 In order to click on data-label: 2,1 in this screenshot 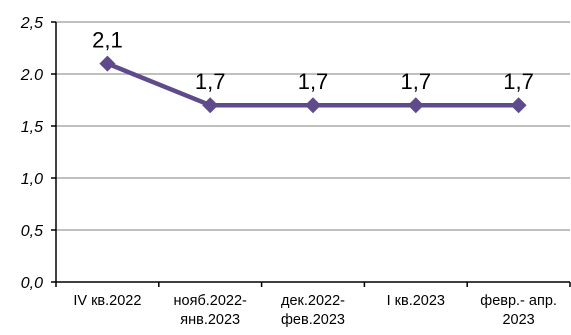, I will do `click(107, 40)`.